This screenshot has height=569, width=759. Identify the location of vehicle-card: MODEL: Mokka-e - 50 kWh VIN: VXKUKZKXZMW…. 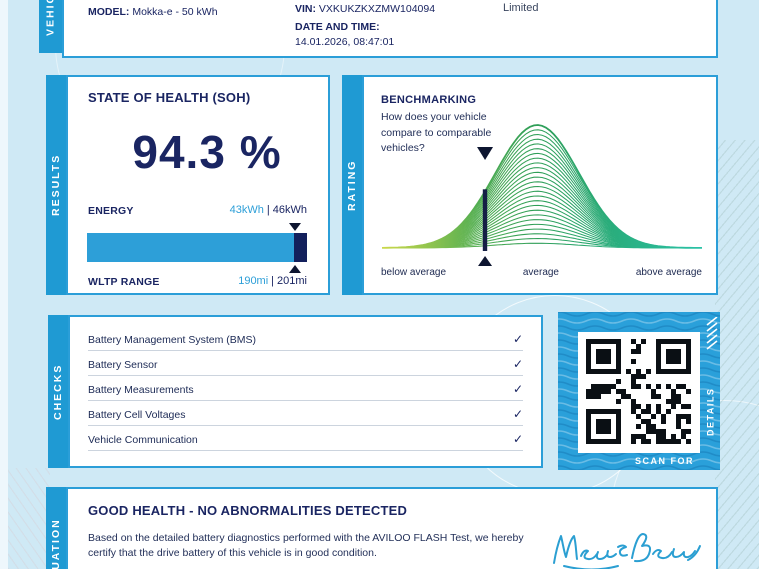
(390, 29).